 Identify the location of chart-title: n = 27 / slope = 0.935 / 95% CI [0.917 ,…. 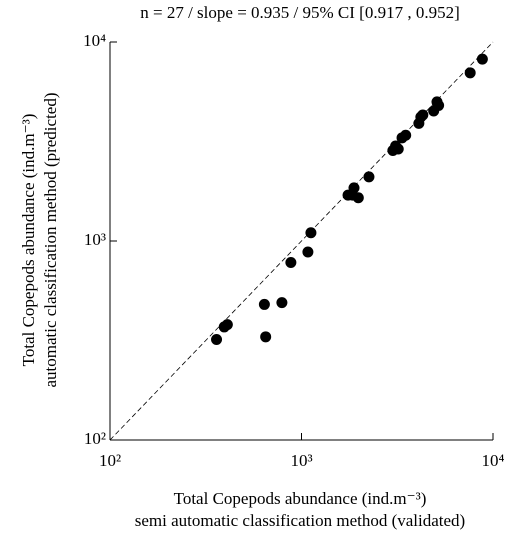
(300, 12).